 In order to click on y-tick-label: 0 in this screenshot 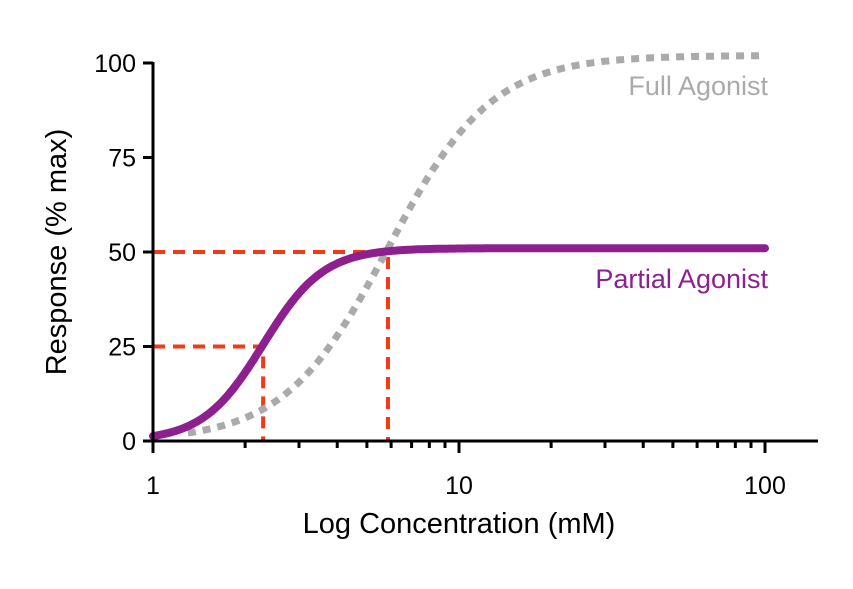, I will do `click(129, 442)`.